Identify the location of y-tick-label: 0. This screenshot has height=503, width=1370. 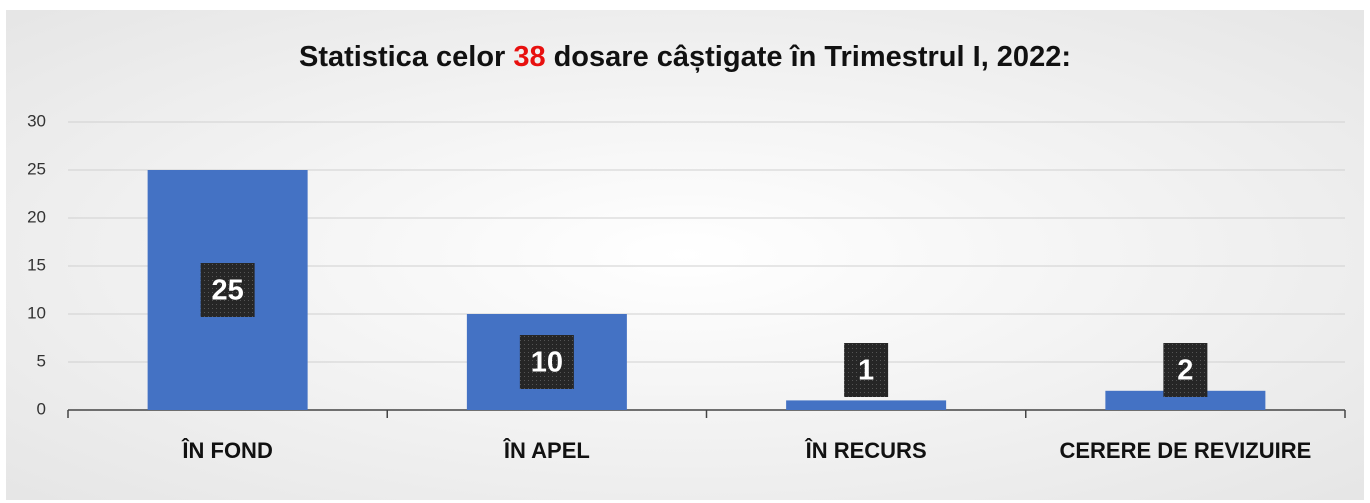
(41, 408).